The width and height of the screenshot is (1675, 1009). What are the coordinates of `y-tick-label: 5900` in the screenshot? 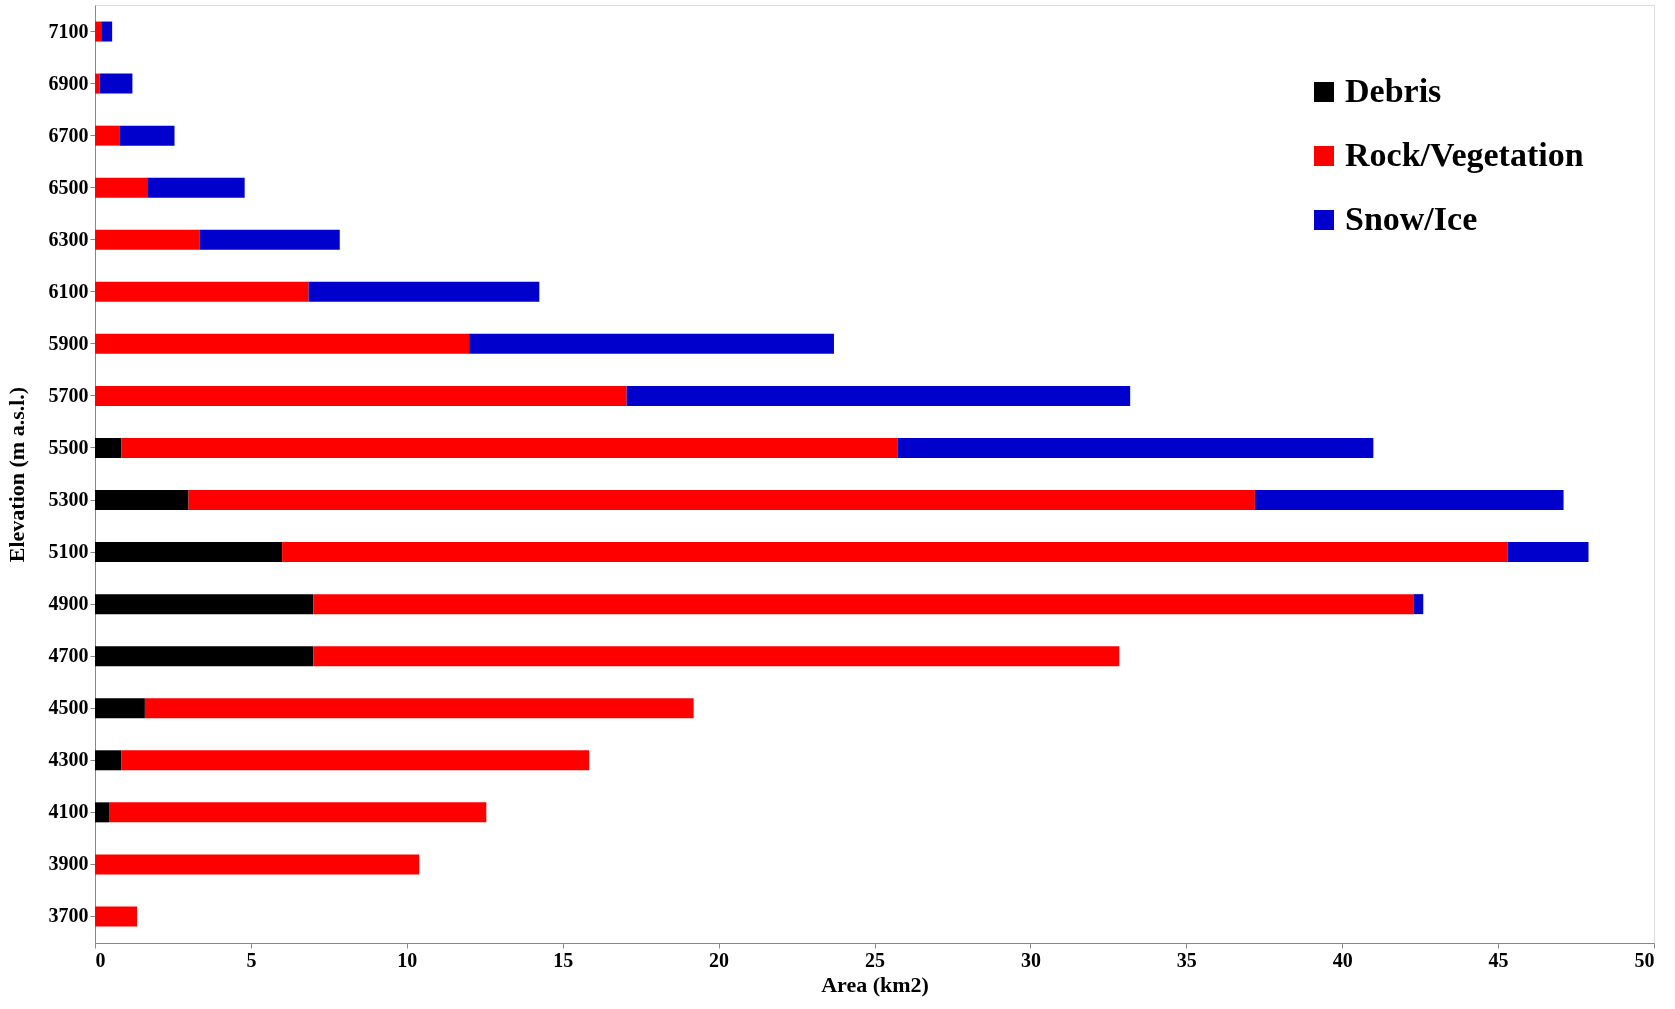 It's located at (68, 342).